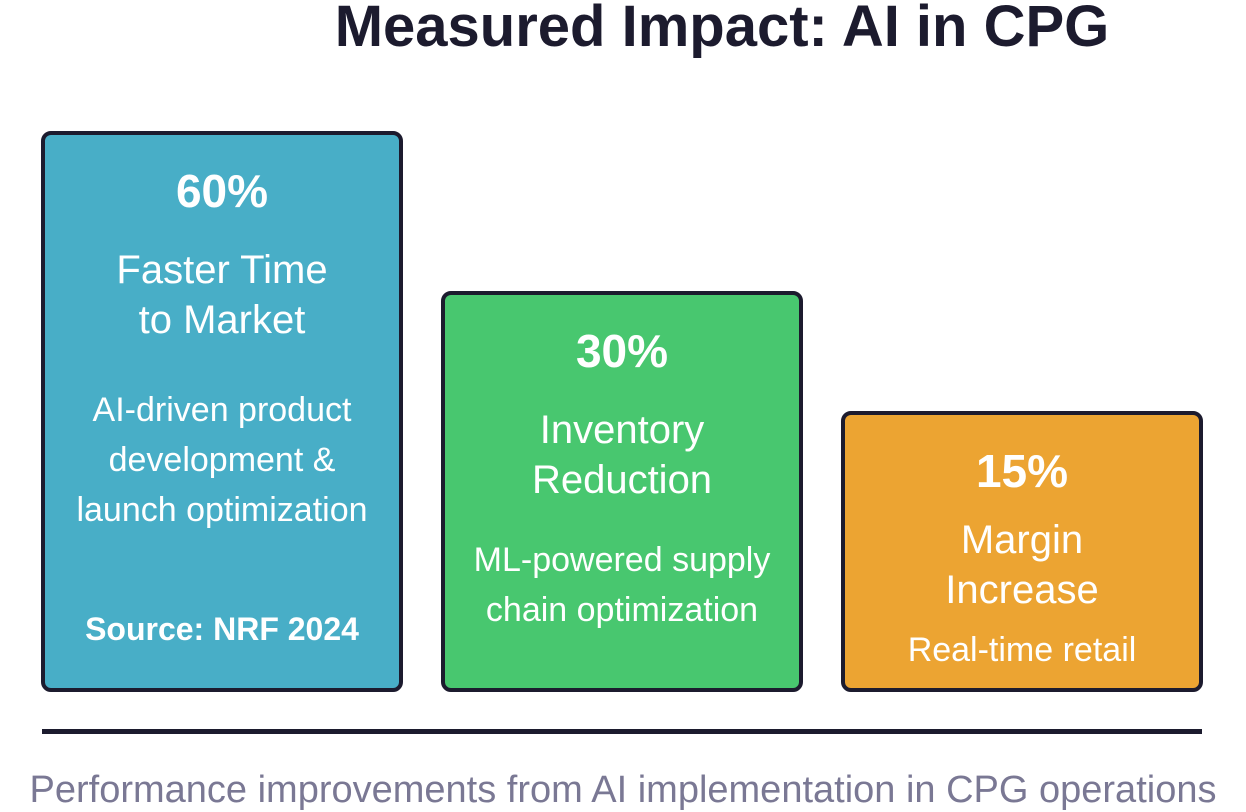 This screenshot has width=1246, height=812. What do you see at coordinates (222, 320) in the screenshot?
I see `metric-label-line: to Market` at bounding box center [222, 320].